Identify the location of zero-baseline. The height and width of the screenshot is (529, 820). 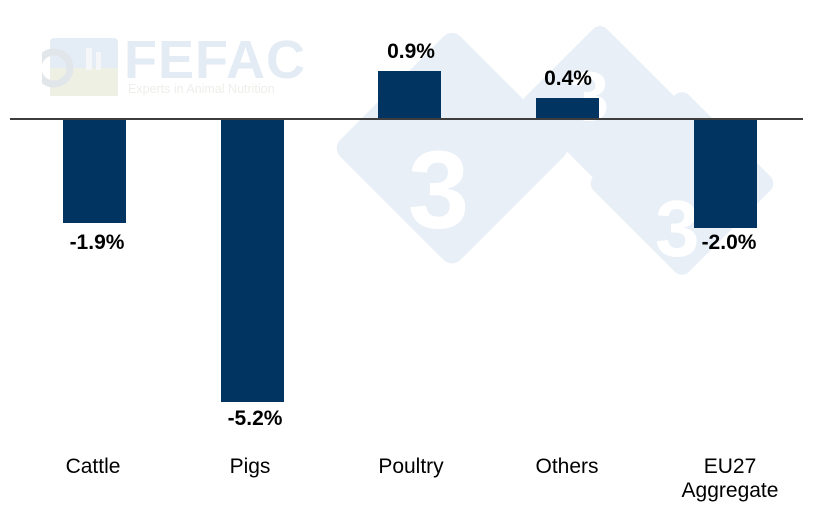
(406, 119).